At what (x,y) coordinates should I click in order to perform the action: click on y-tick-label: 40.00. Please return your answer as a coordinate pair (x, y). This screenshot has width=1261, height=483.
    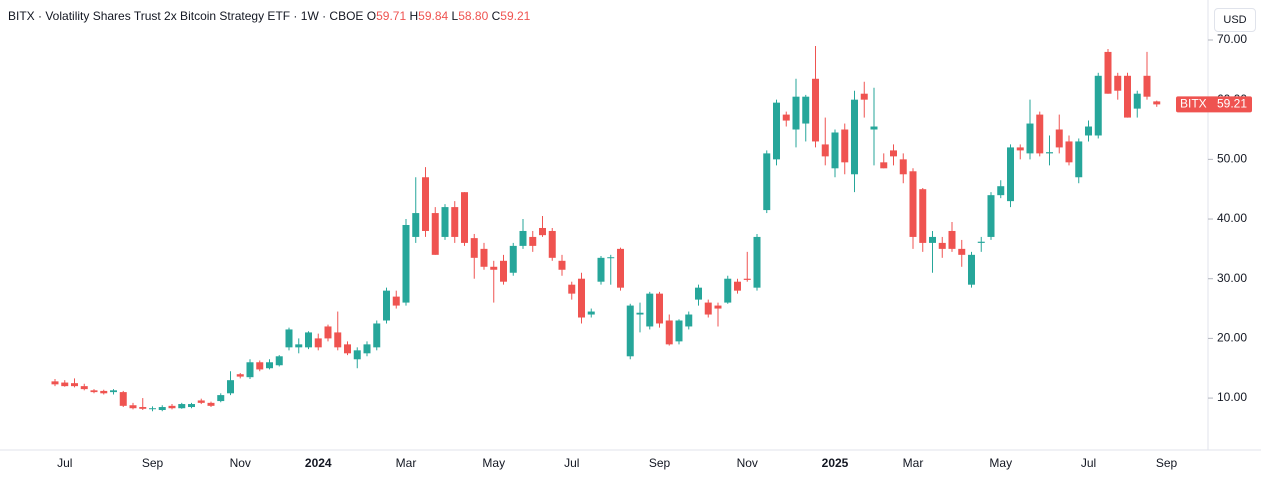
    Looking at the image, I should click on (1232, 218).